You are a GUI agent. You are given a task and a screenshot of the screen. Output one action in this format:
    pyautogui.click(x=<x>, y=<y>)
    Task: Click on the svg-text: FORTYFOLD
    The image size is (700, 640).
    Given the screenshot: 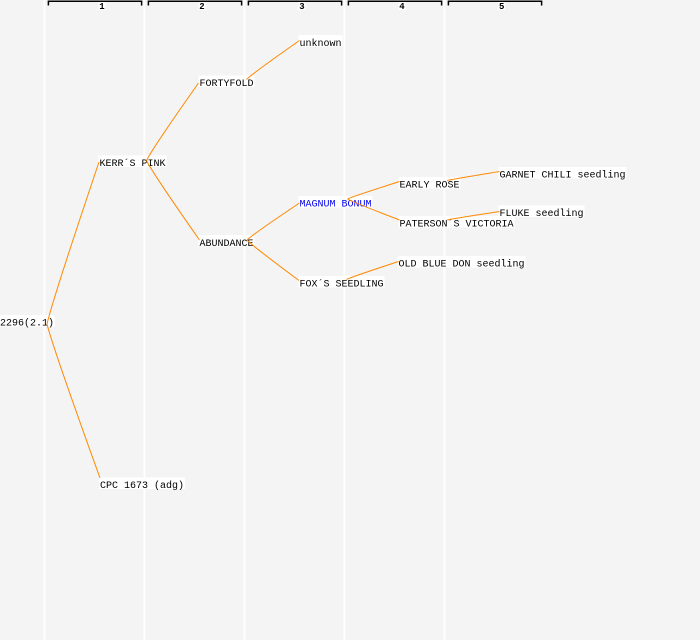 What is the action you would take?
    pyautogui.click(x=227, y=84)
    